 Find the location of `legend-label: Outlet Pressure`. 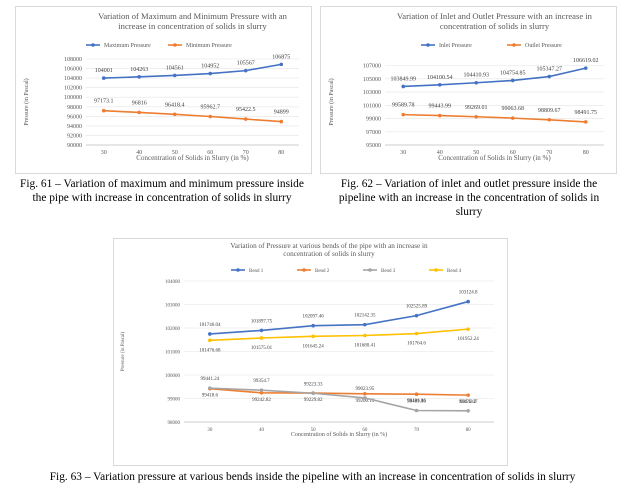

legend-label: Outlet Pressure is located at coordinates (543, 46).